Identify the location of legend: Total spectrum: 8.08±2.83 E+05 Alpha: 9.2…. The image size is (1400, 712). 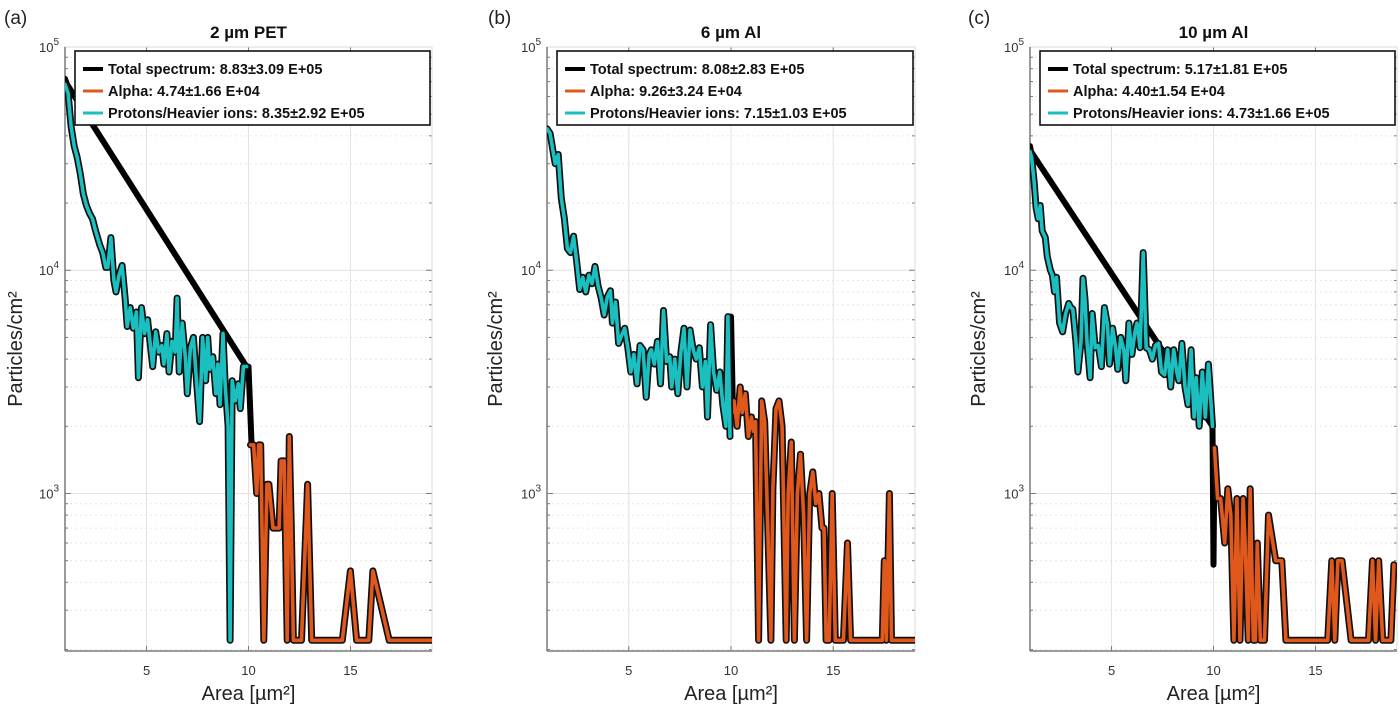
(735, 88).